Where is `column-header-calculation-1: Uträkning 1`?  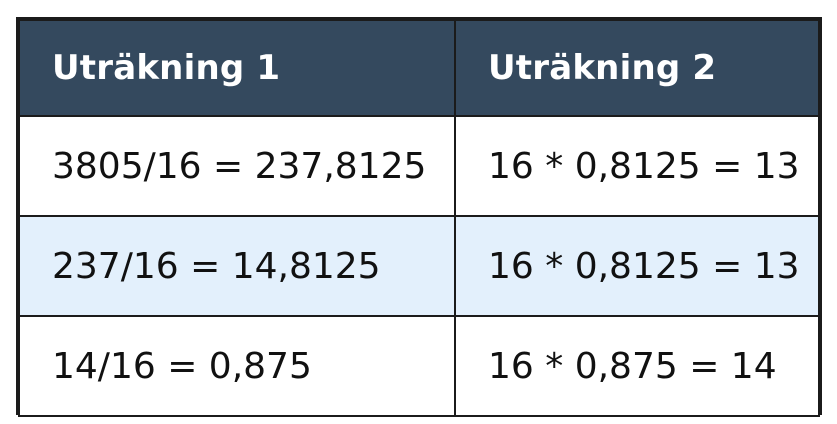
column-header-calculation-1: Uträkning 1 is located at coordinates (237, 68).